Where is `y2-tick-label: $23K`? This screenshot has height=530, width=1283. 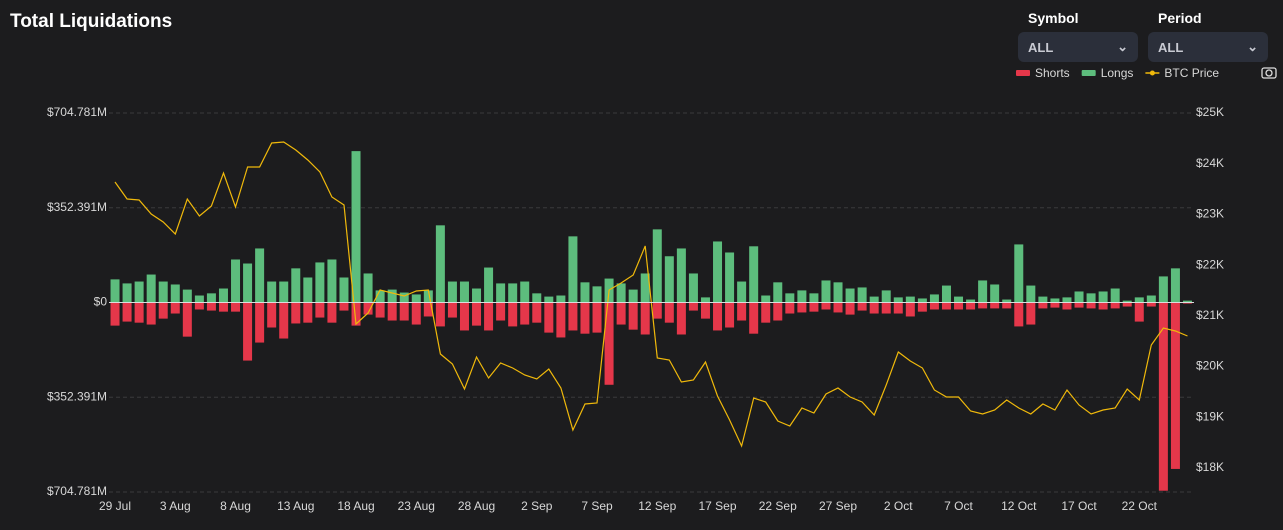
y2-tick-label: $23K is located at coordinates (1210, 214).